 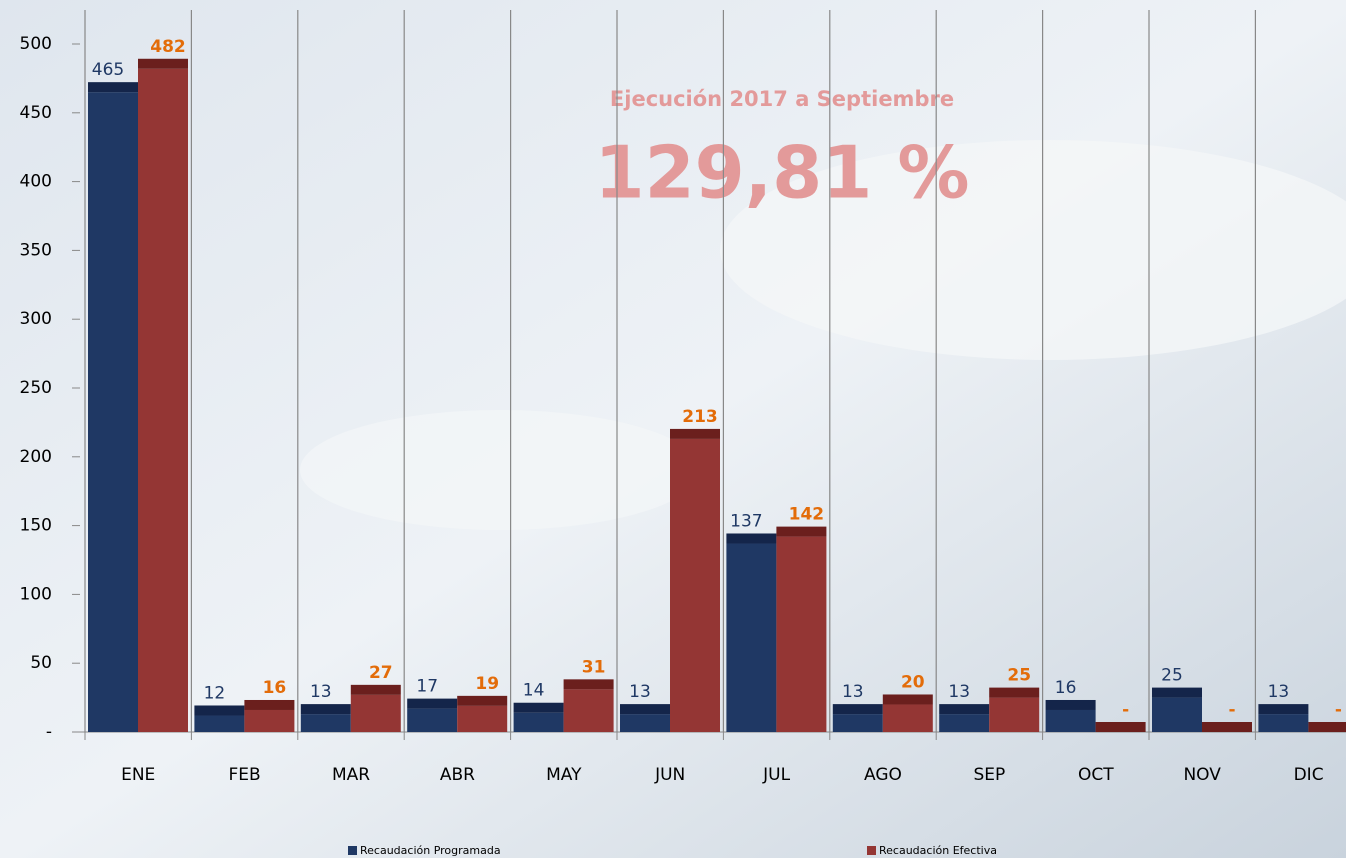 What do you see at coordinates (36, 250) in the screenshot?
I see `y-tick-label: 350` at bounding box center [36, 250].